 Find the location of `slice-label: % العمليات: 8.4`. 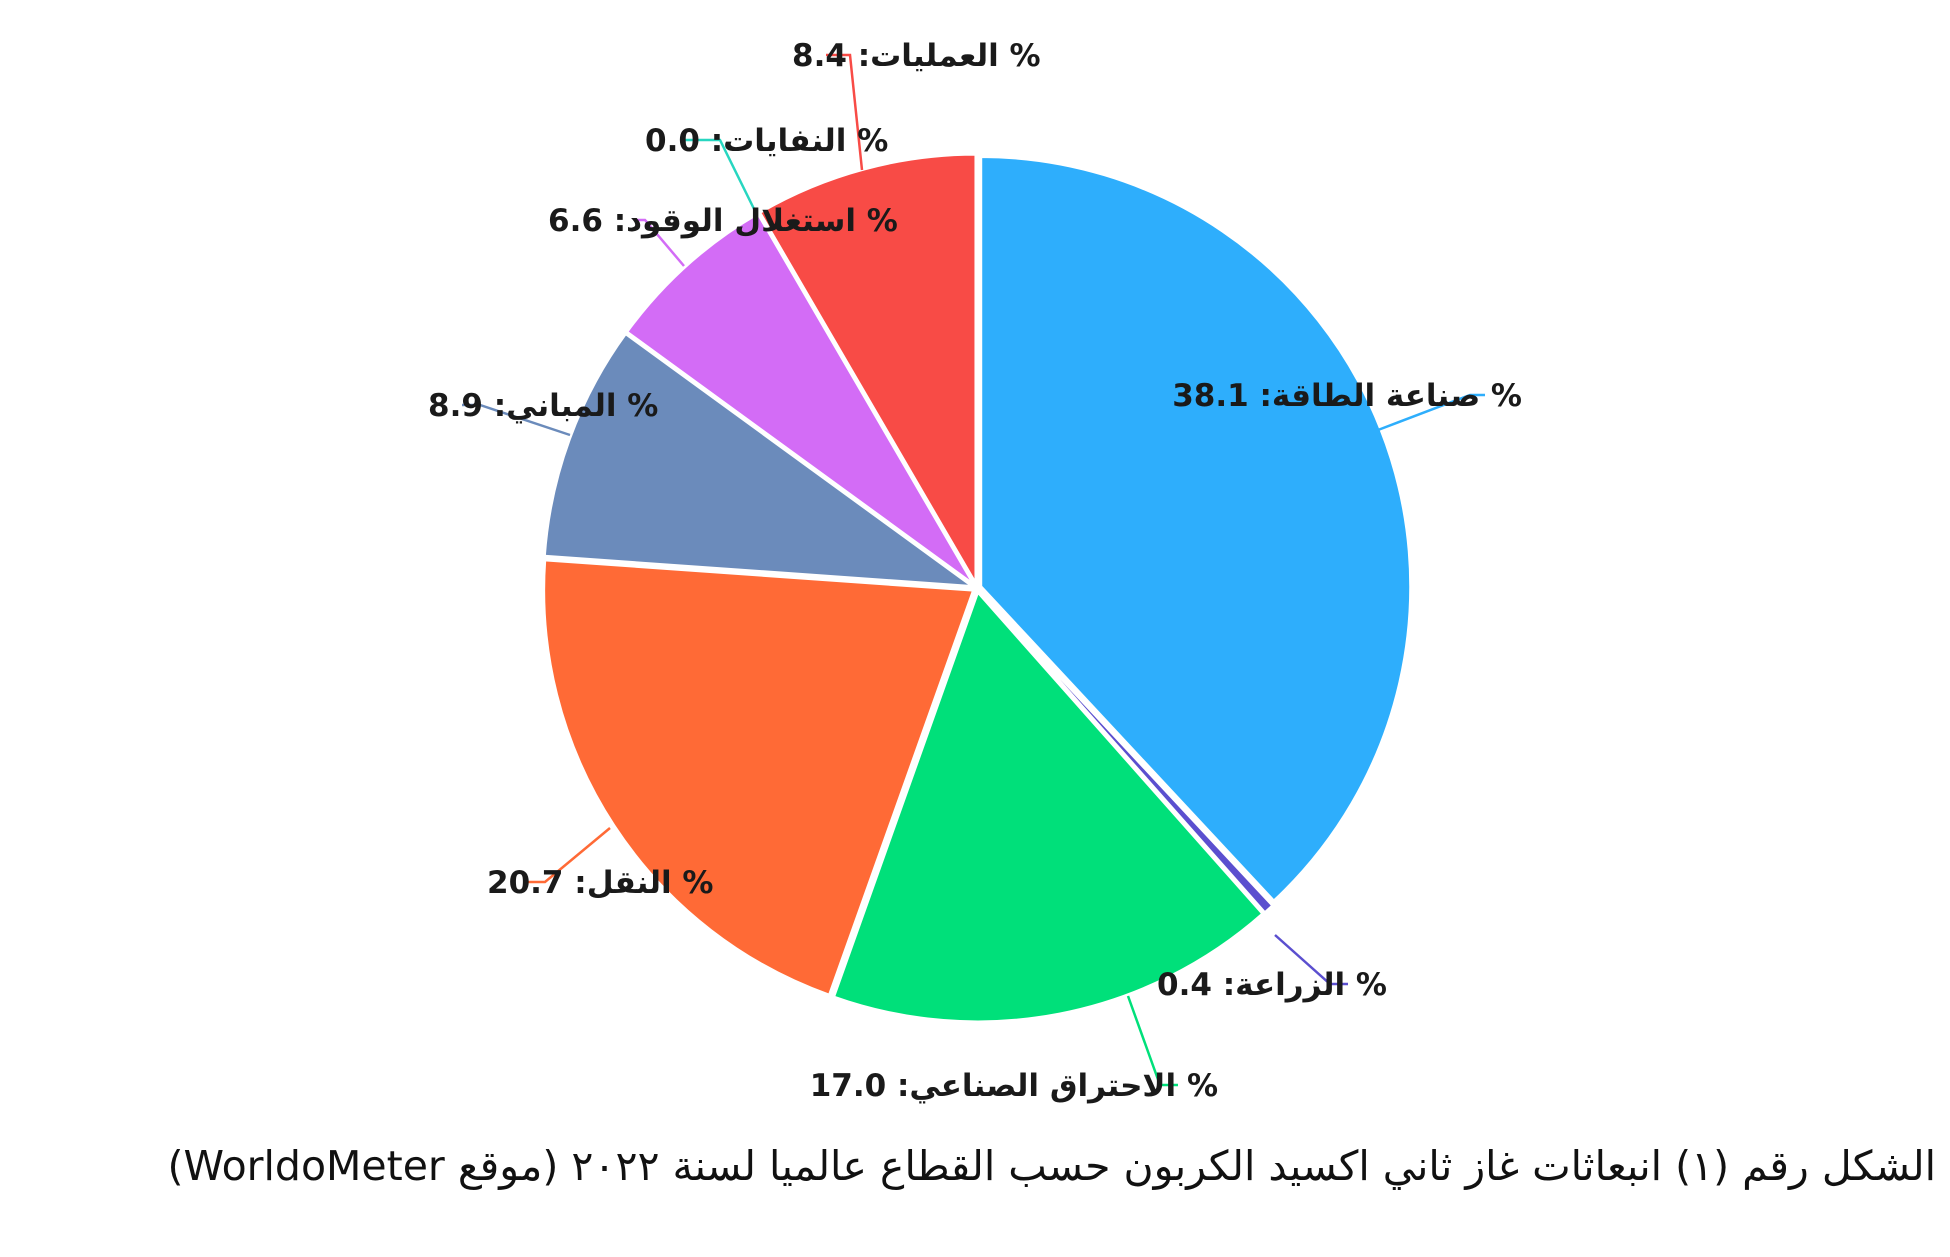

slice-label: % العمليات: 8.4 is located at coordinates (916, 56).